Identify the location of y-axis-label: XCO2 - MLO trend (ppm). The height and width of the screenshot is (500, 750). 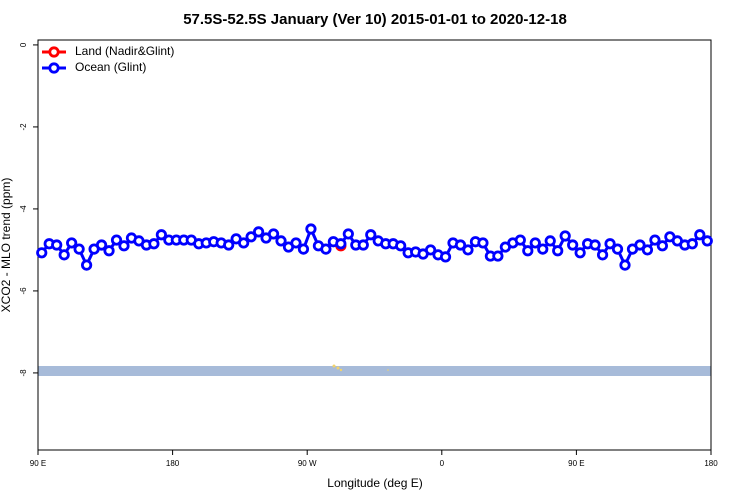
(6, 245).